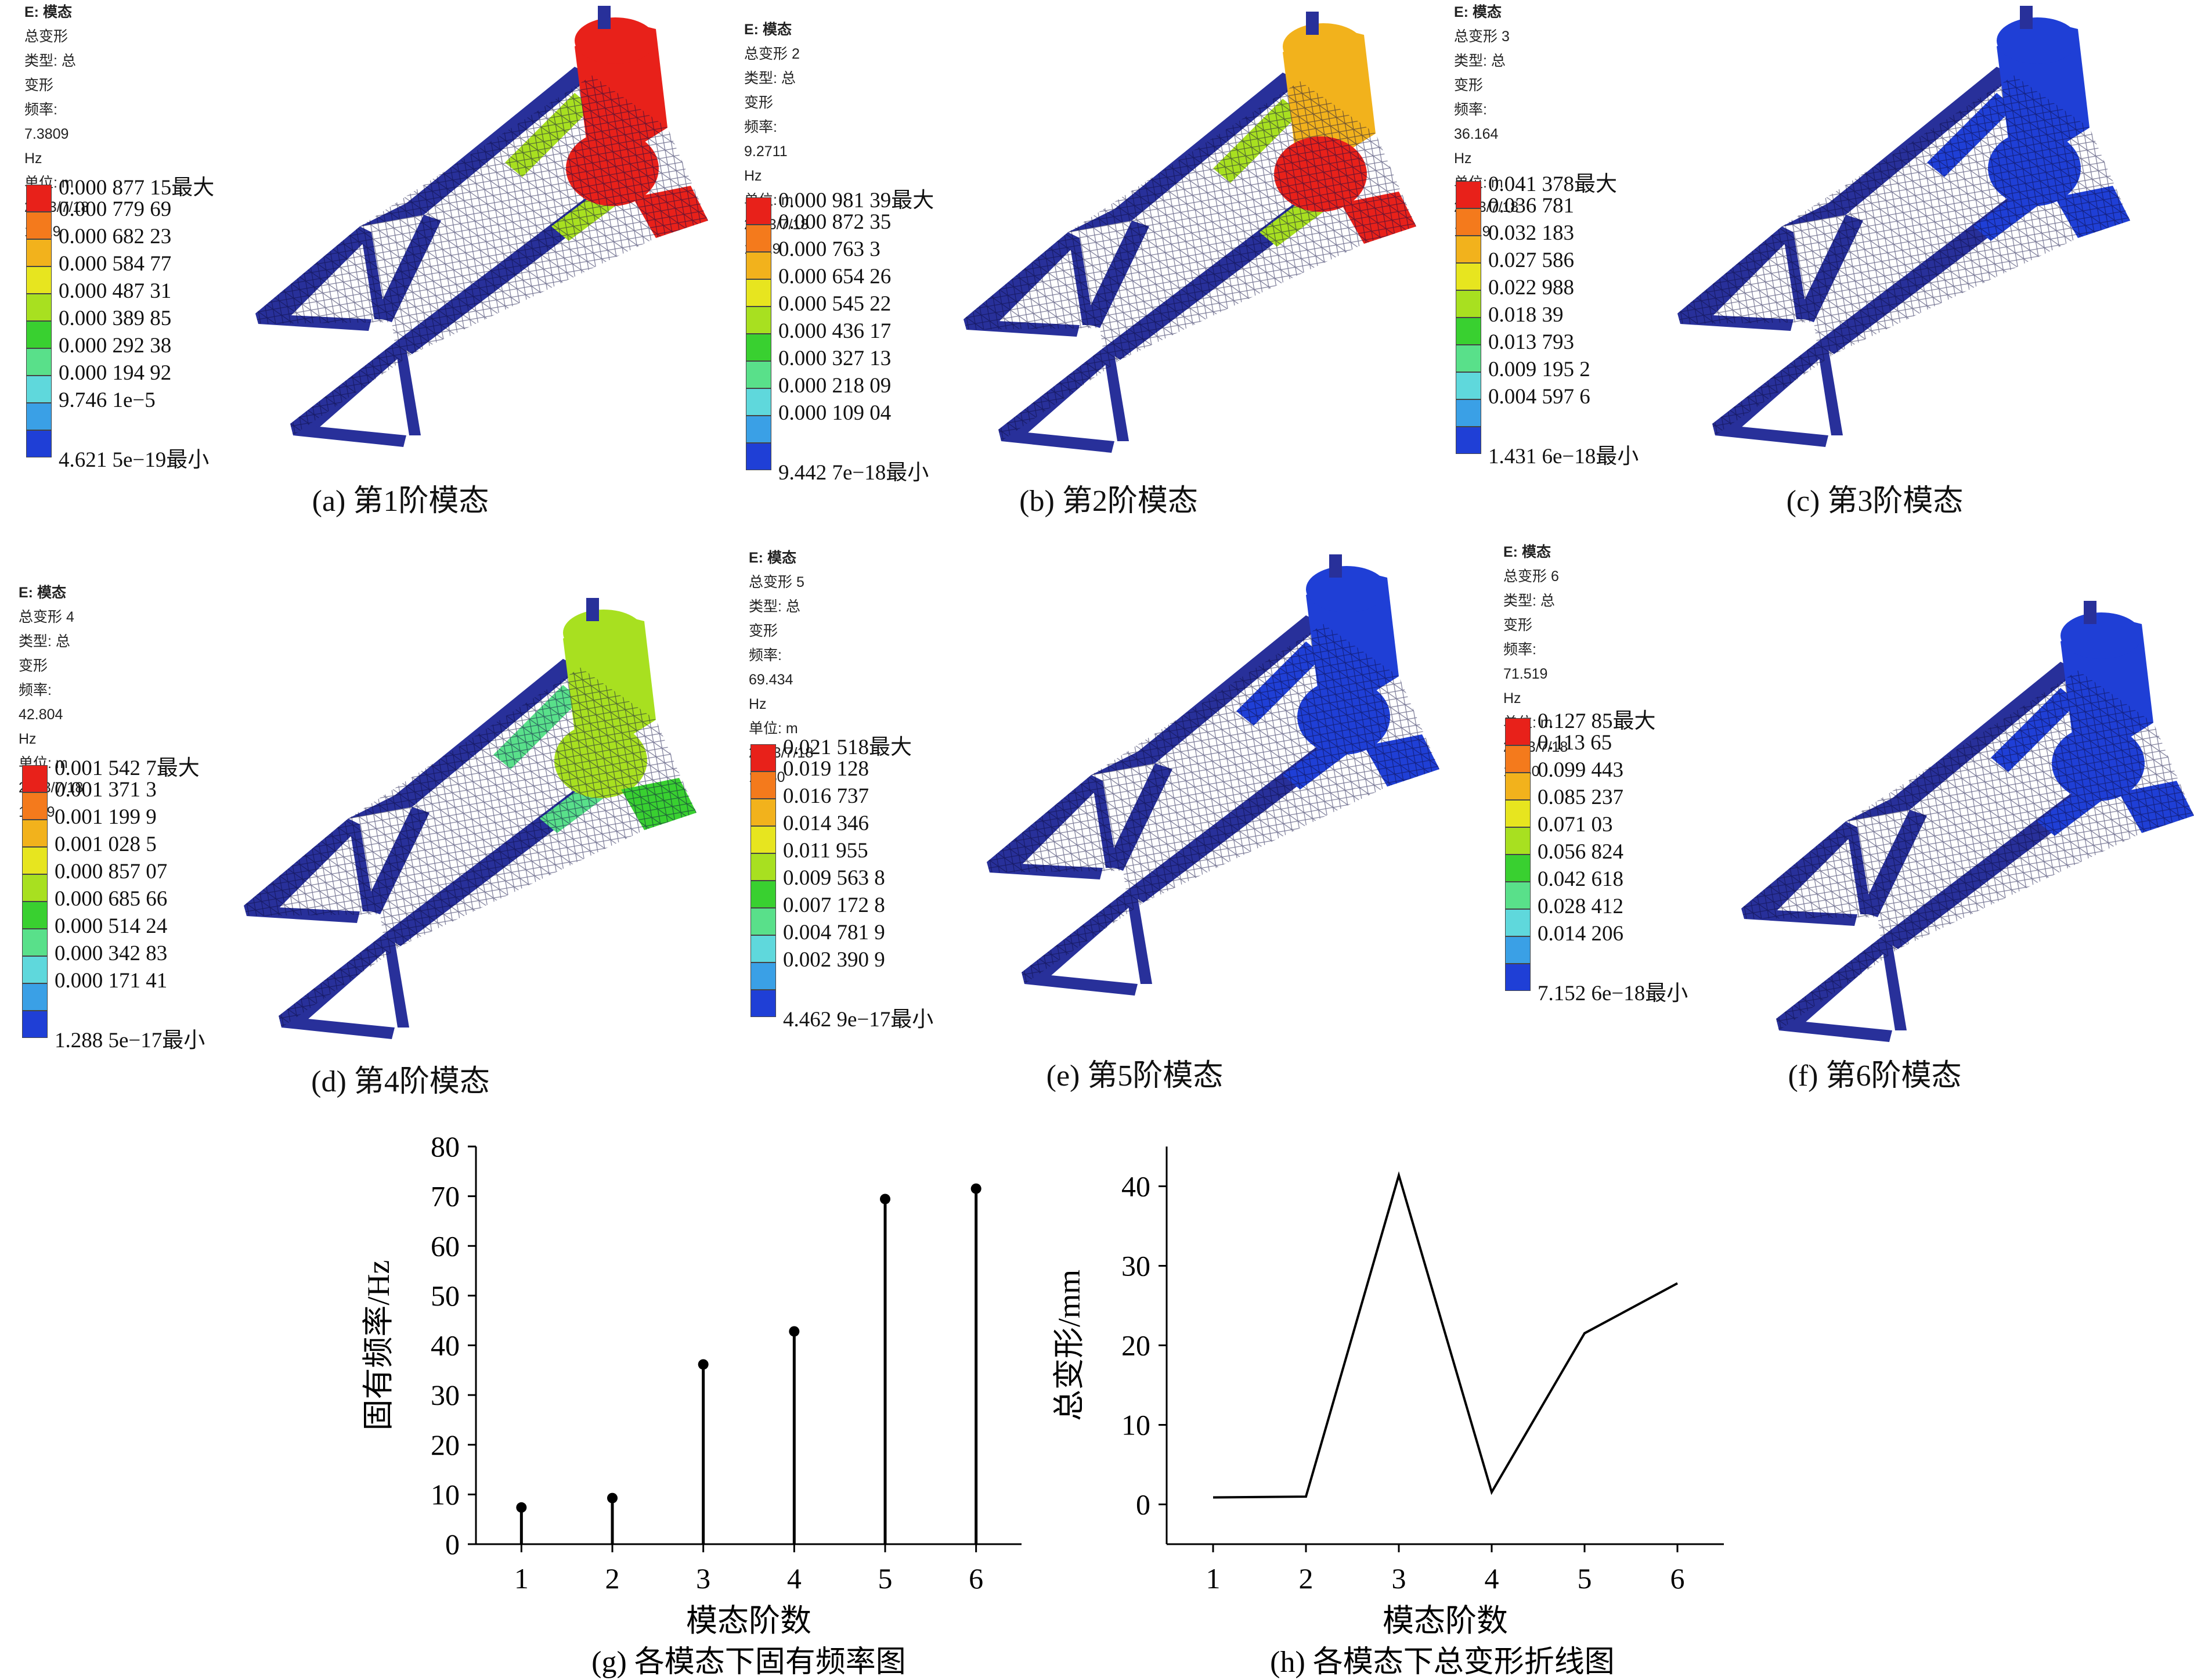 The width and height of the screenshot is (2194, 1680). I want to click on legend-value: 0.099 443, so click(1580, 770).